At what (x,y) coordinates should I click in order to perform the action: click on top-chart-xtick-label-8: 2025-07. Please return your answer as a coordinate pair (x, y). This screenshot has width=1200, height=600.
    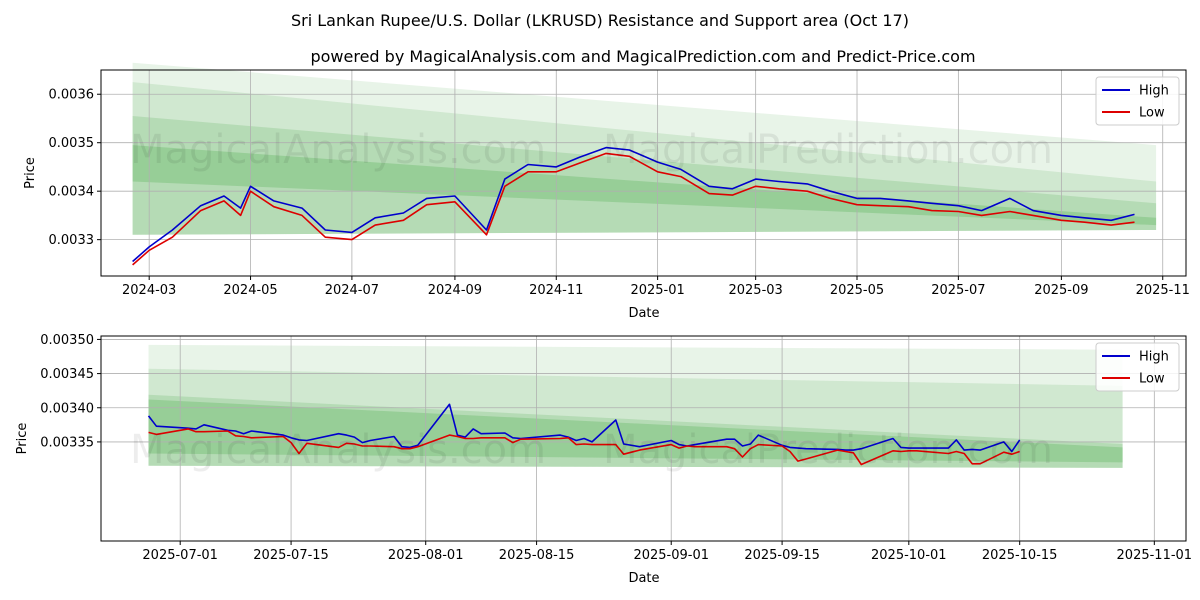
    Looking at the image, I should click on (958, 290).